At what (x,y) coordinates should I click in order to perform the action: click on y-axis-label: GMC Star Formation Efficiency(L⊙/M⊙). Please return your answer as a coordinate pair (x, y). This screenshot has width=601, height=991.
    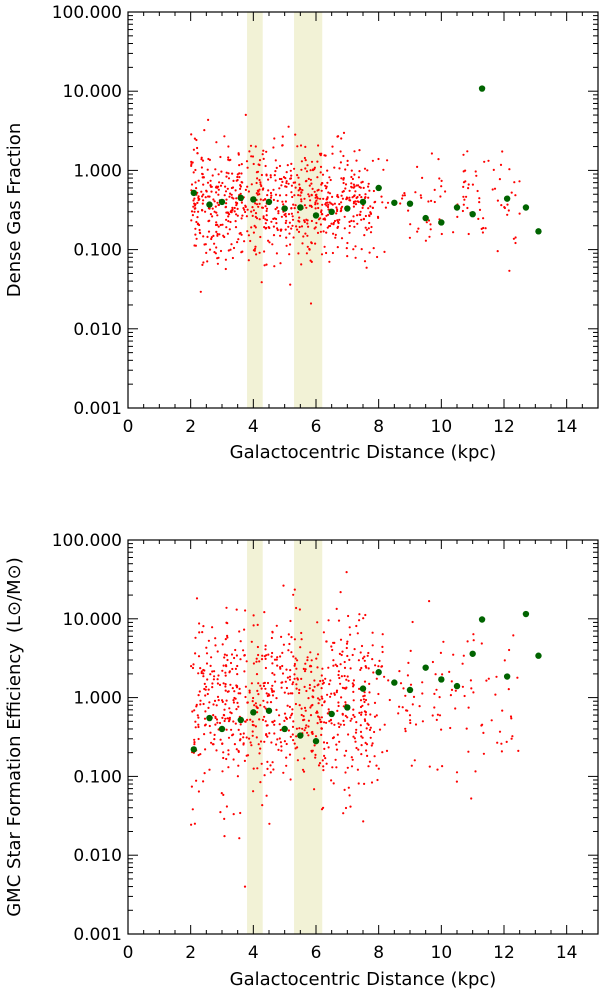
    Looking at the image, I should click on (14, 737).